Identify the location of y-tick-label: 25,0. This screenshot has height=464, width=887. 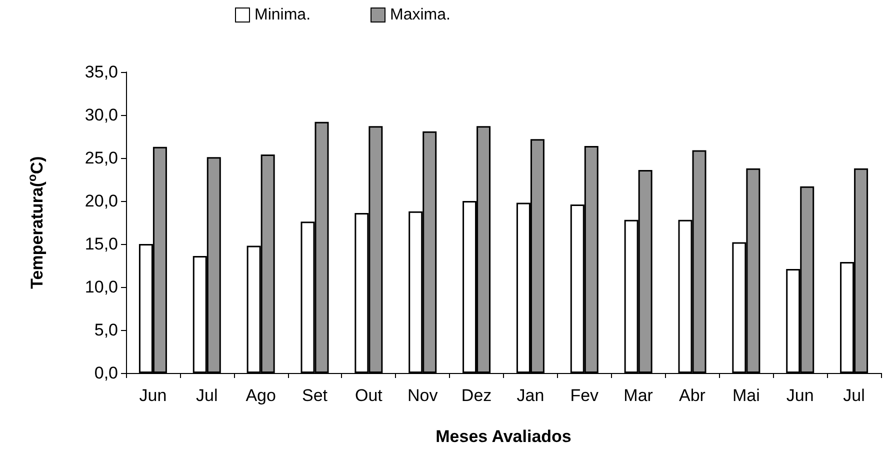
(101, 158).